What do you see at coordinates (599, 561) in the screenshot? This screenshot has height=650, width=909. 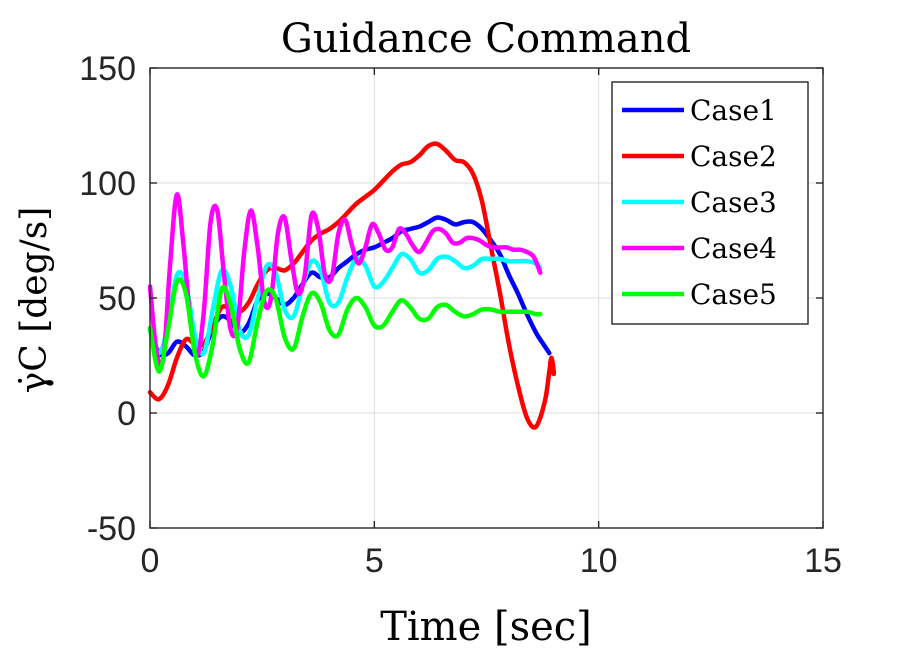 I see `x-tick-label: 10` at bounding box center [599, 561].